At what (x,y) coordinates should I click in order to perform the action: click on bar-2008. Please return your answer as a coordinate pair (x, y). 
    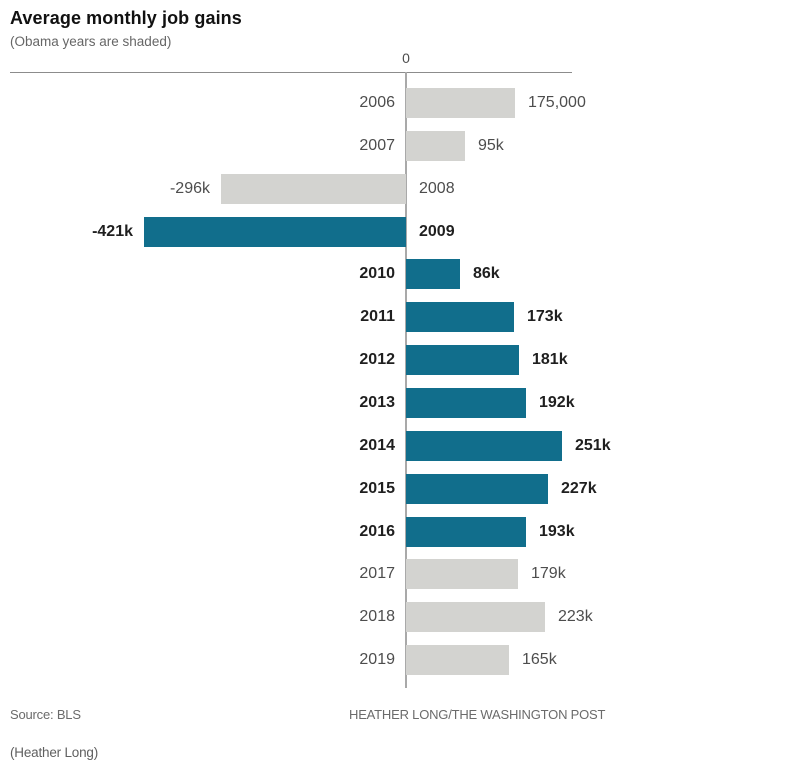
    Looking at the image, I should click on (313, 189).